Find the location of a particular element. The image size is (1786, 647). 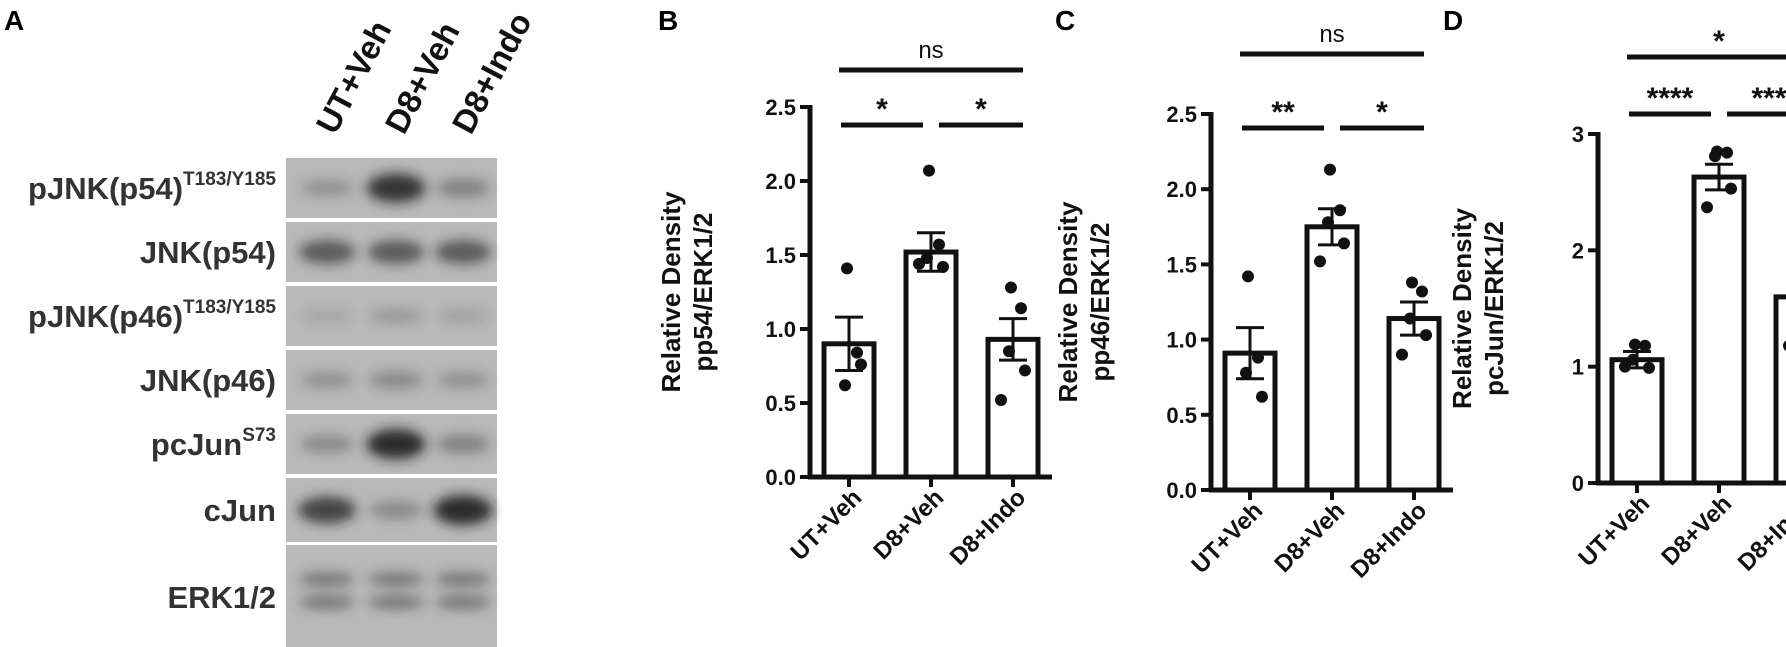

blot-row-label-erk1-2: ERK1/2 is located at coordinates (221, 597).